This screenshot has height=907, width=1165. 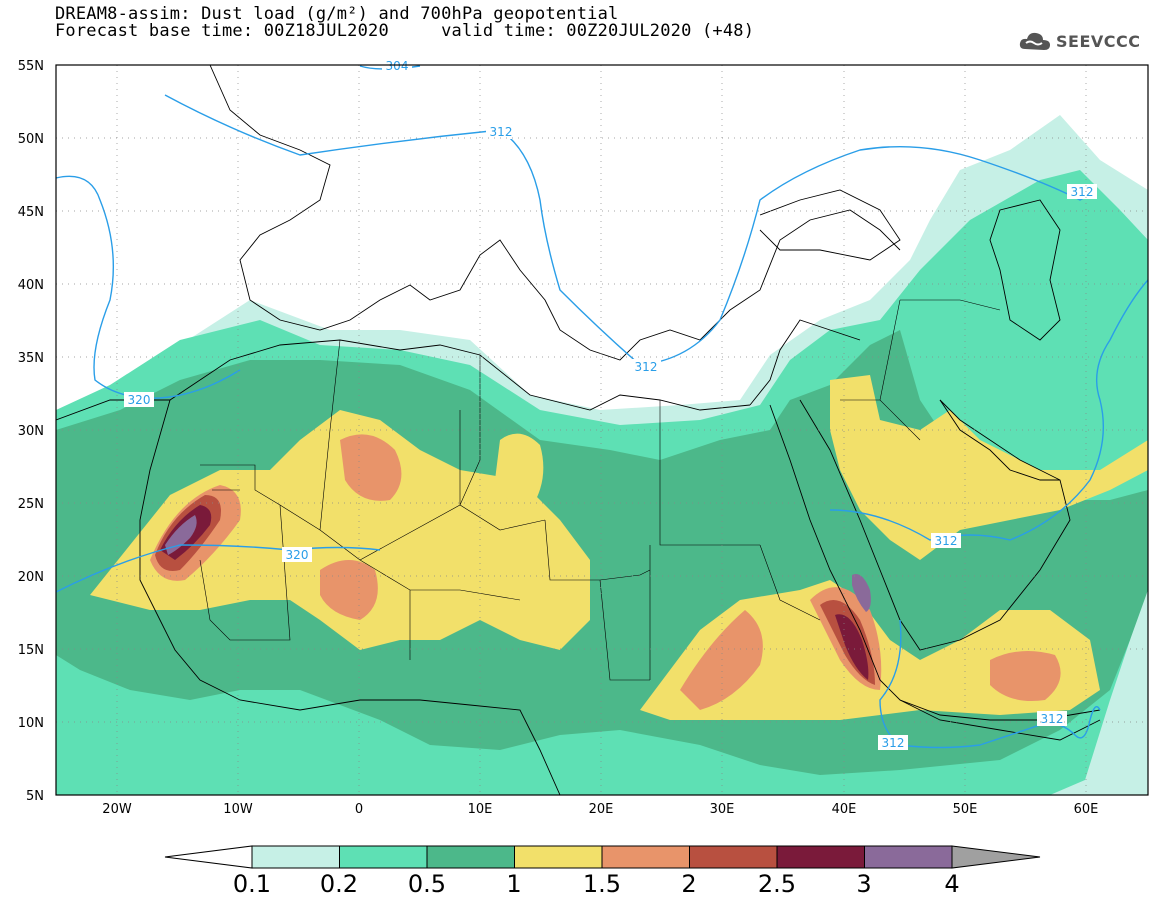 What do you see at coordinates (480, 809) in the screenshot?
I see `lon-label: 10E` at bounding box center [480, 809].